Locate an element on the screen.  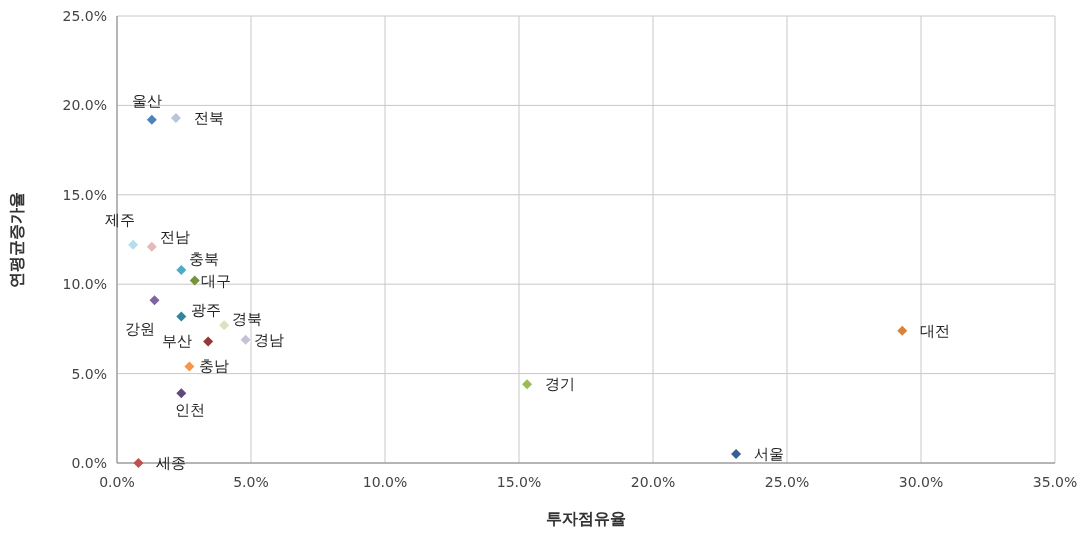
y-tick-label: 0.0% is located at coordinates (89, 463).